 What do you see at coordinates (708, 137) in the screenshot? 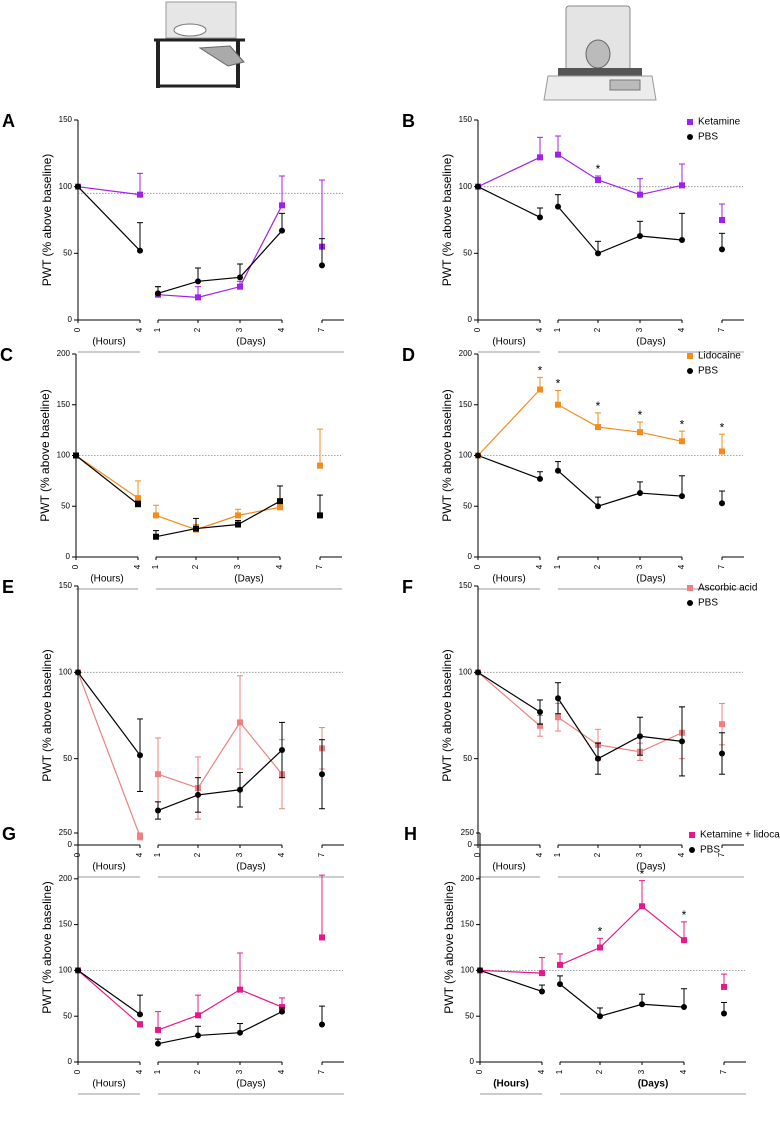
I see `legend-label: PBS` at bounding box center [708, 137].